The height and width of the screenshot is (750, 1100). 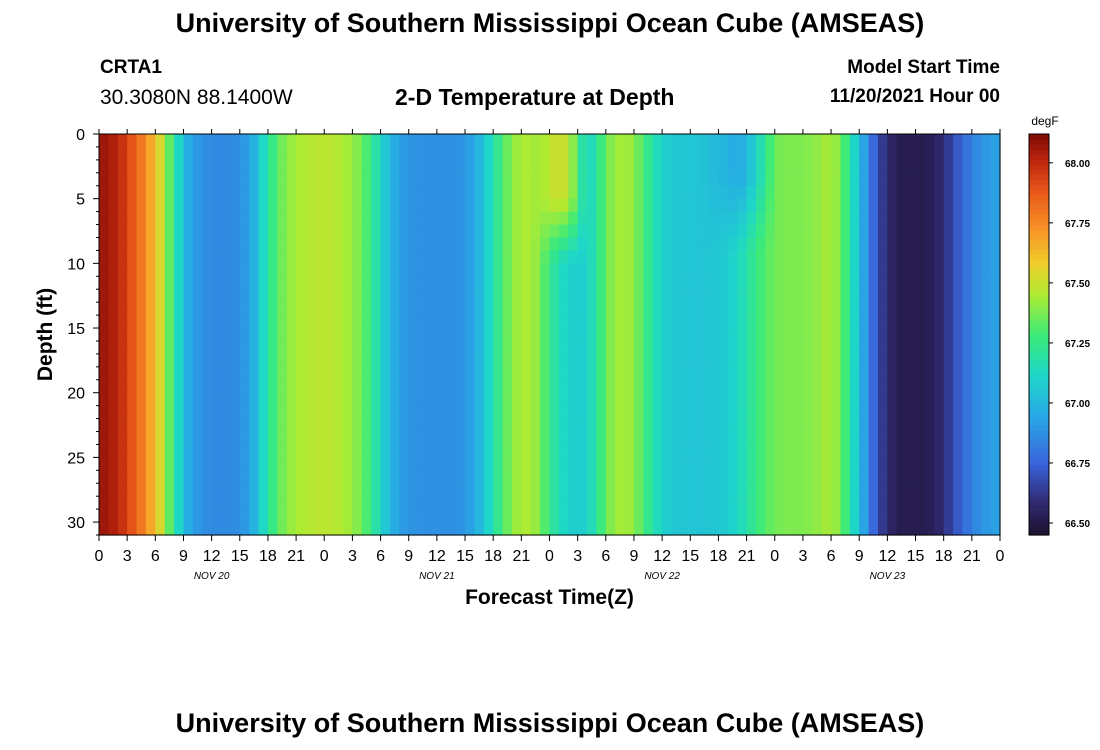 What do you see at coordinates (802, 556) in the screenshot?
I see `x-tick-label: 3` at bounding box center [802, 556].